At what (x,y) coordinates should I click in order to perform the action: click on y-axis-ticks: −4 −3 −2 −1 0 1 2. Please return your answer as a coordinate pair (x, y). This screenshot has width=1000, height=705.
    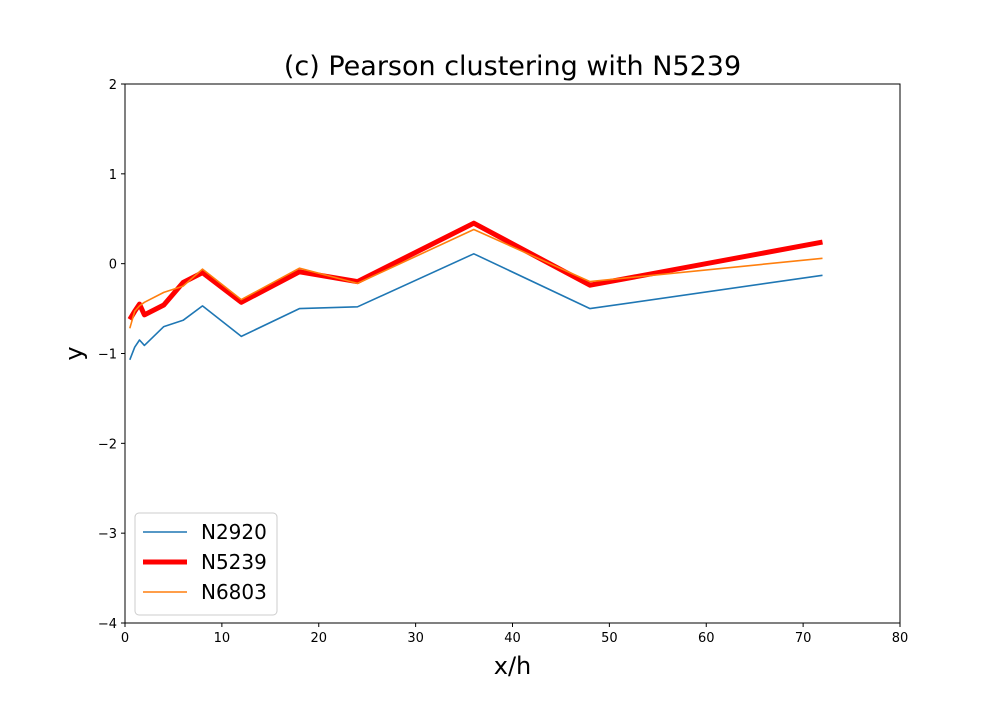
    Looking at the image, I should click on (111, 355).